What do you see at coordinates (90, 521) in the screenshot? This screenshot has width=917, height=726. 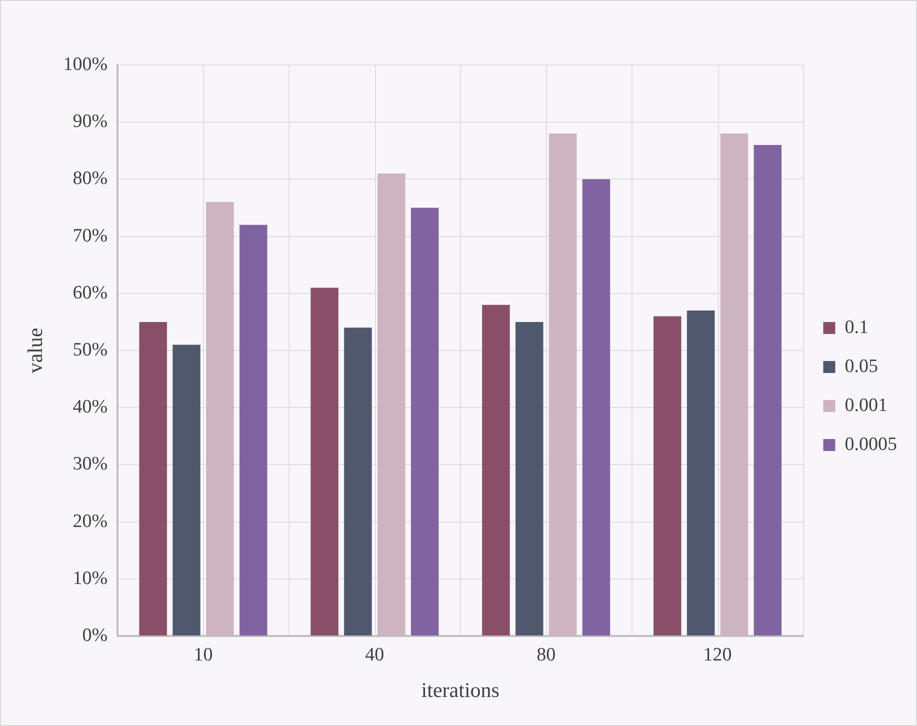 I see `y-tick-label: 20%` at bounding box center [90, 521].